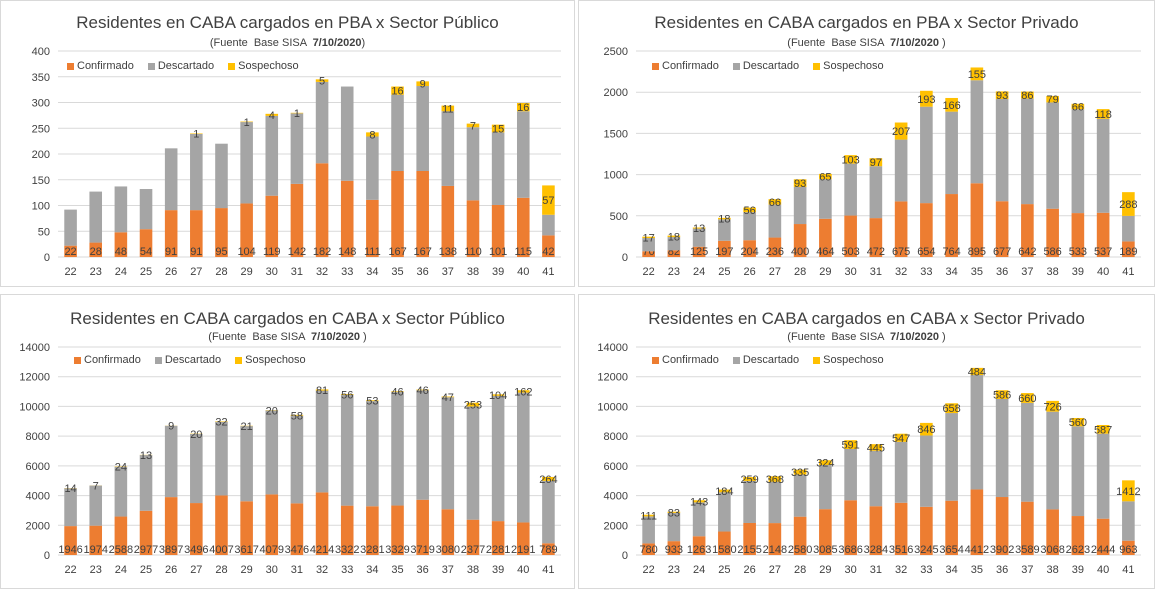 This screenshot has width=1155, height=589. I want to click on legend-item-sospechoso: Sospechoso, so click(270, 360).